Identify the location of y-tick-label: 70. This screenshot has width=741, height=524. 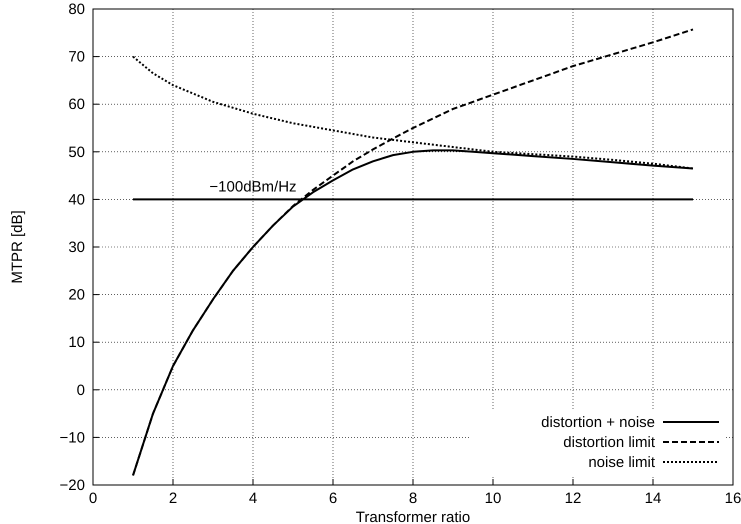
(76, 57).